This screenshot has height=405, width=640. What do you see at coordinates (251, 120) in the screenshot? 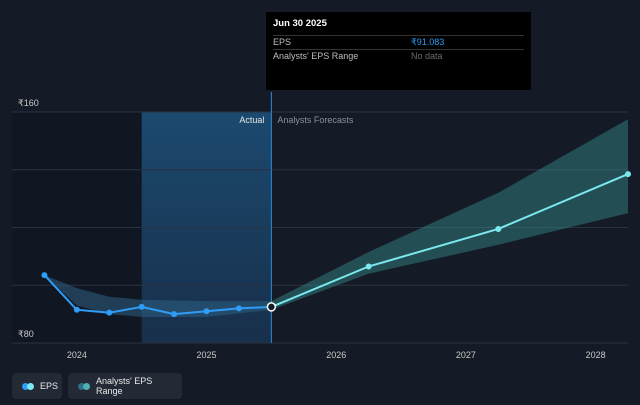
I see `region-label-actual: Actual` at bounding box center [251, 120].